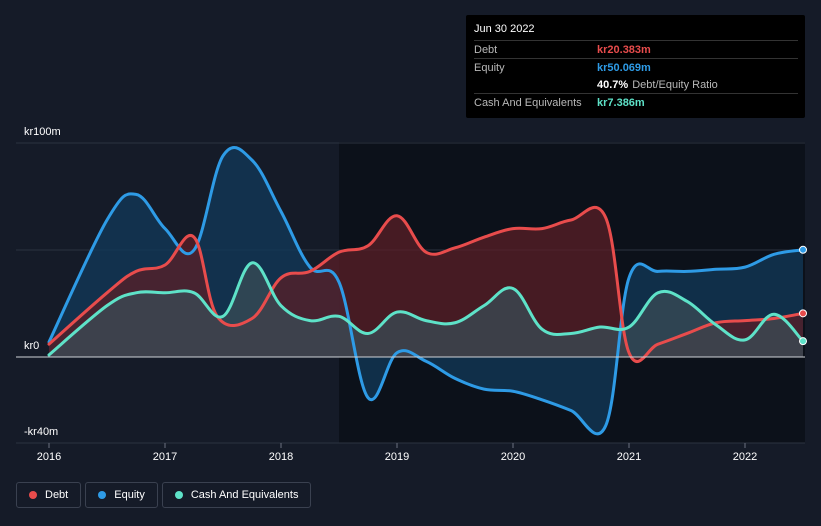 This screenshot has width=821, height=526. I want to click on tooltip-ratio-caption: Debt/Equity Ratio, so click(675, 84).